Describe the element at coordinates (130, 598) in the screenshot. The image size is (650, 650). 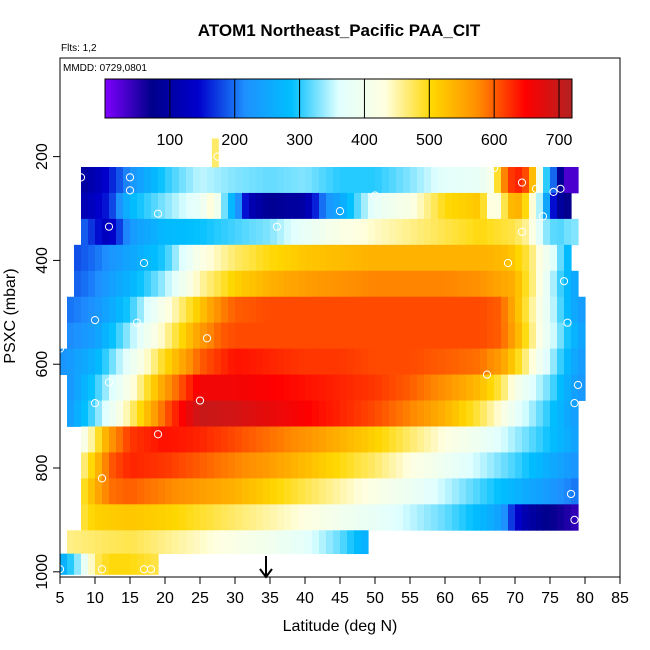
I see `x-tick-label: 15` at that location.